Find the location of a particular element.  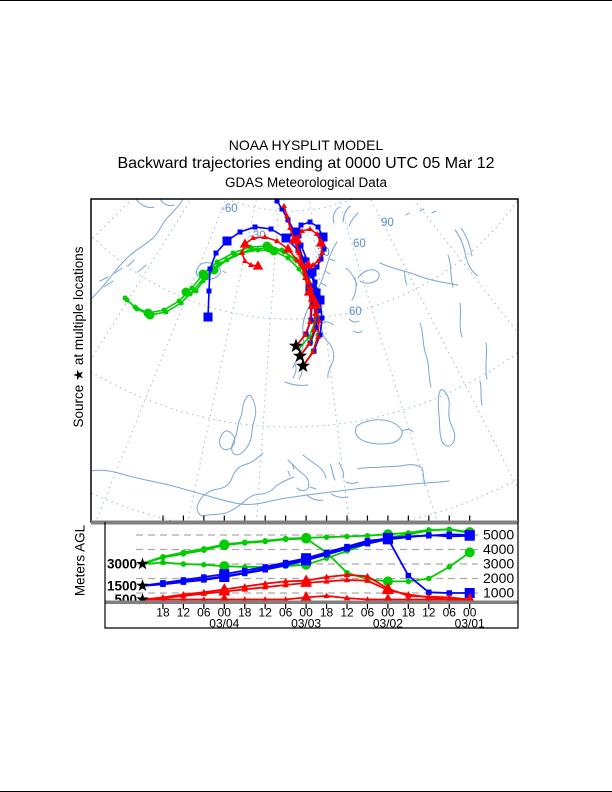

start-height-label: 1500 is located at coordinates (122, 585).